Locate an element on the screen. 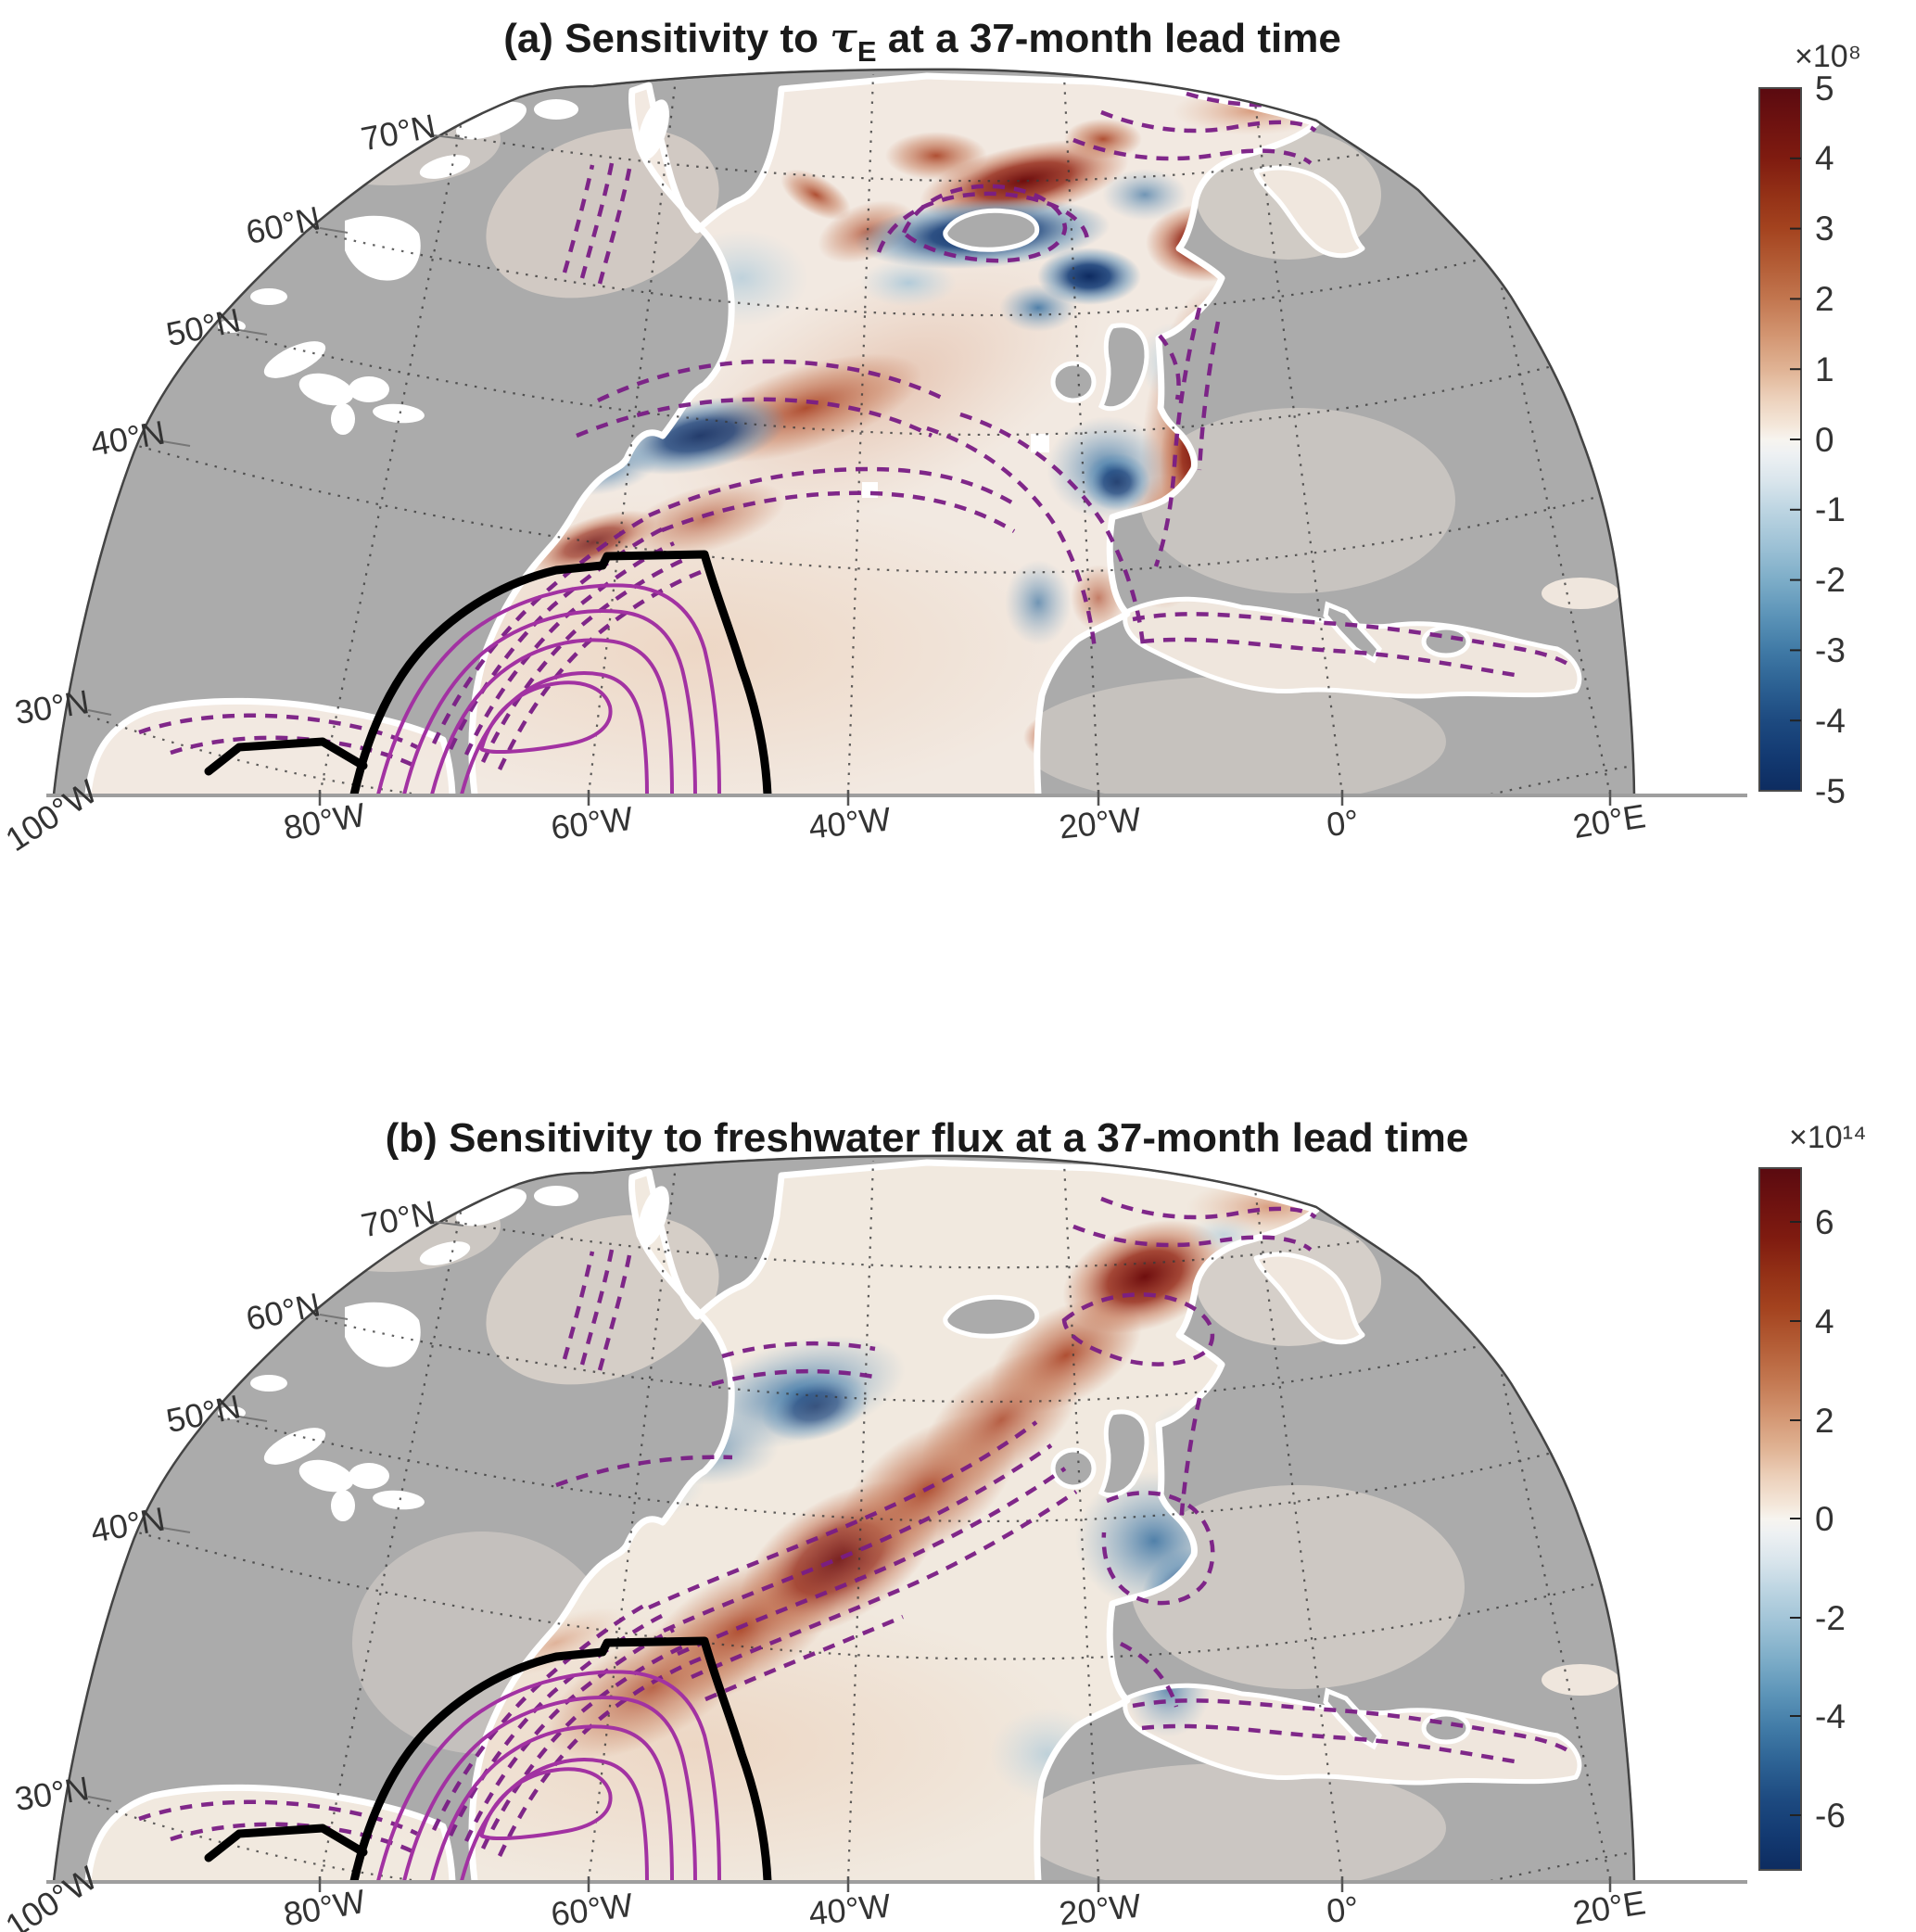 The image size is (1916, 1932). svg-text: 6 is located at coordinates (1825, 1222).